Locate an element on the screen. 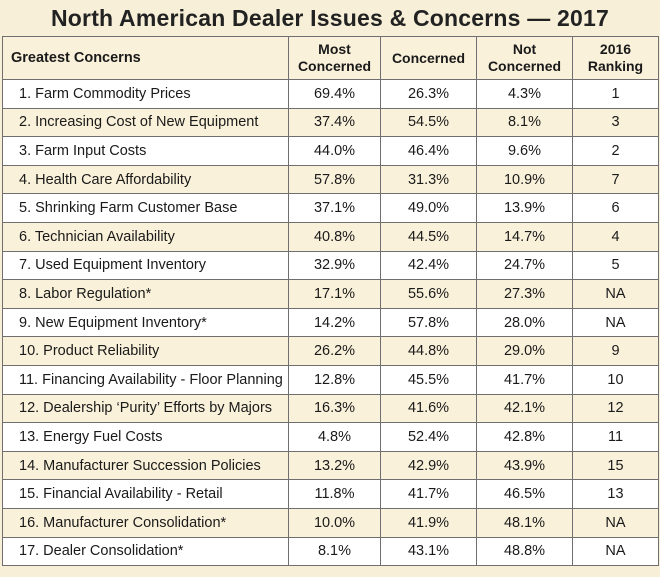  column-header-line1: Most is located at coordinates (334, 49).